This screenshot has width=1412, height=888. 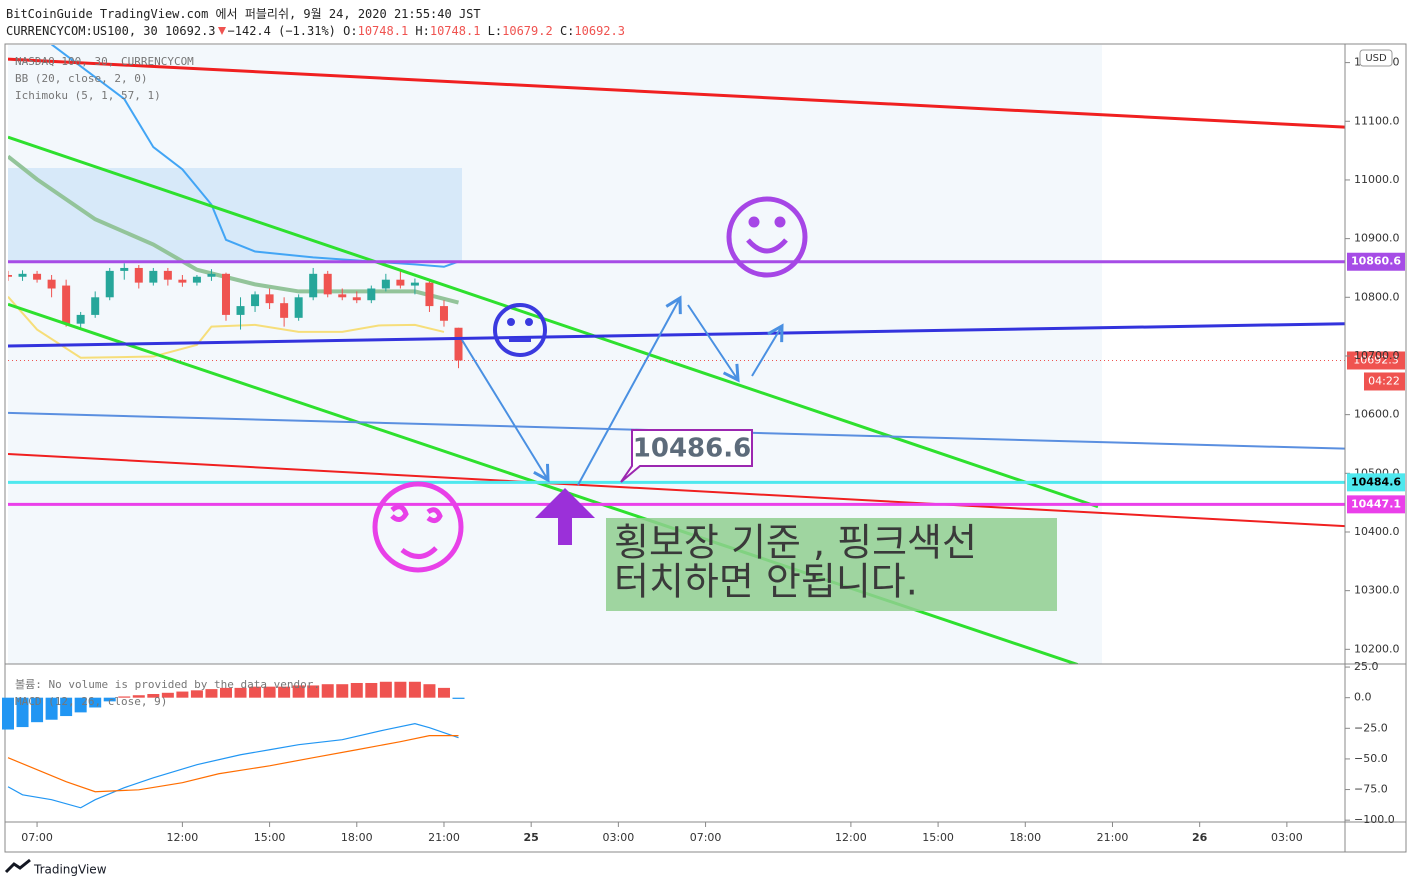 I want to click on price-badge, so click(x=1376, y=482).